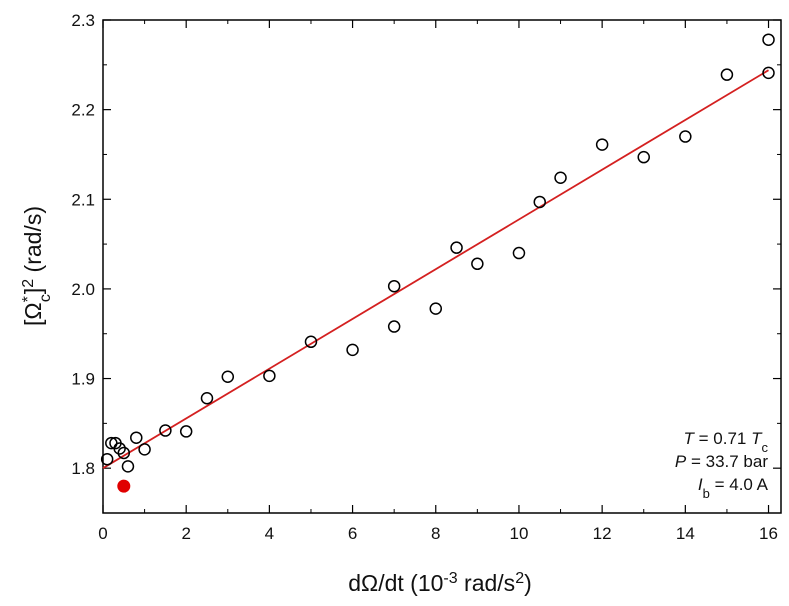 Image resolution: width=789 pixels, height=606 pixels. What do you see at coordinates (83, 244) in the screenshot?
I see `y-tick-labels: 1.8 1.9 2.0 2.1 2.2 2.3` at bounding box center [83, 244].